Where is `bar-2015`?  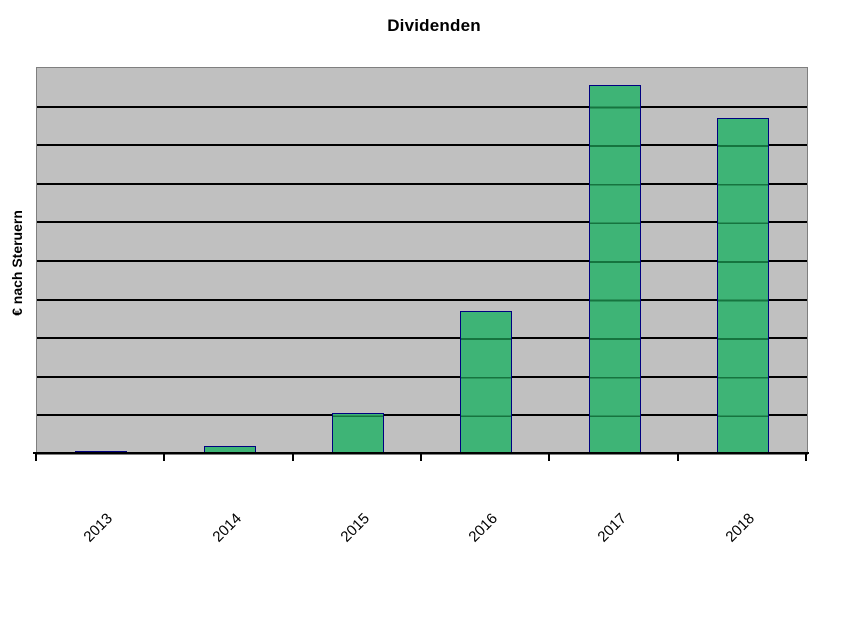
bar-2015 is located at coordinates (357, 433).